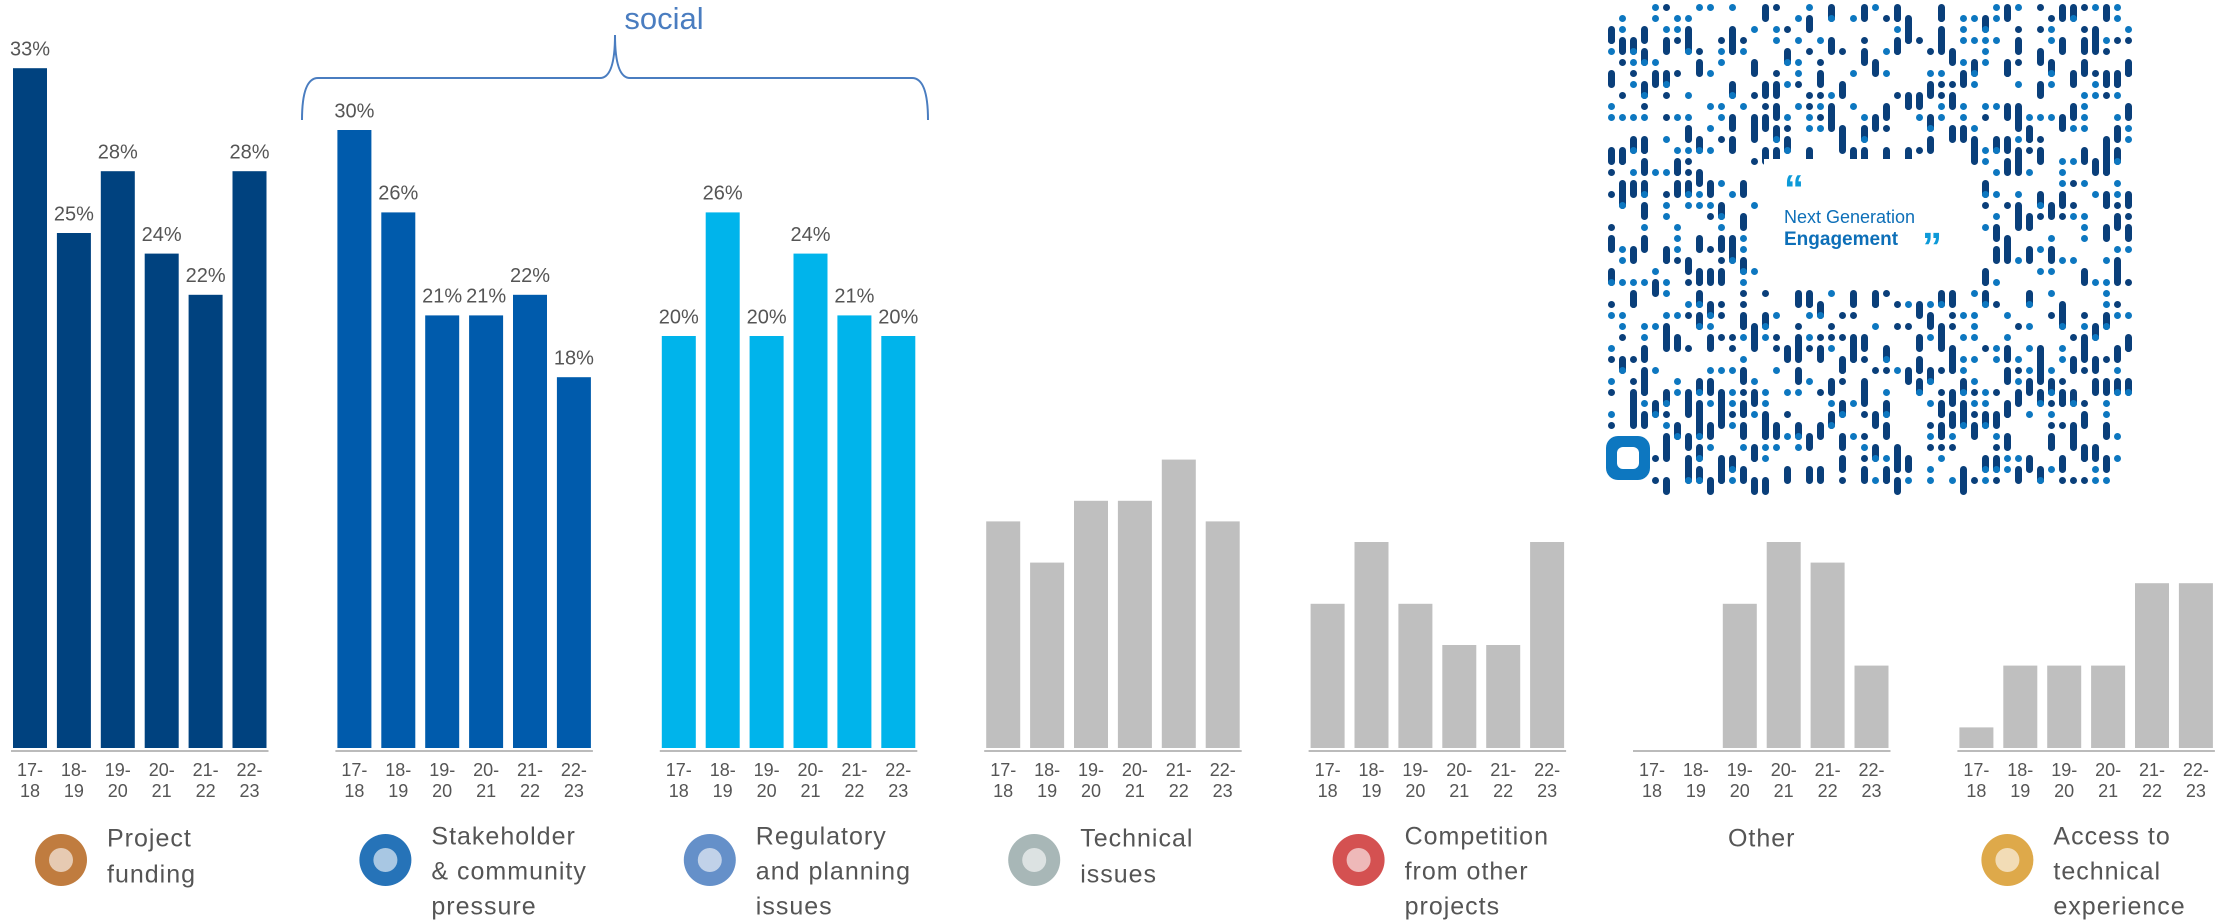 The image size is (2221, 922). Describe the element at coordinates (1135, 791) in the screenshot. I see `x-tick-label: 21` at that location.